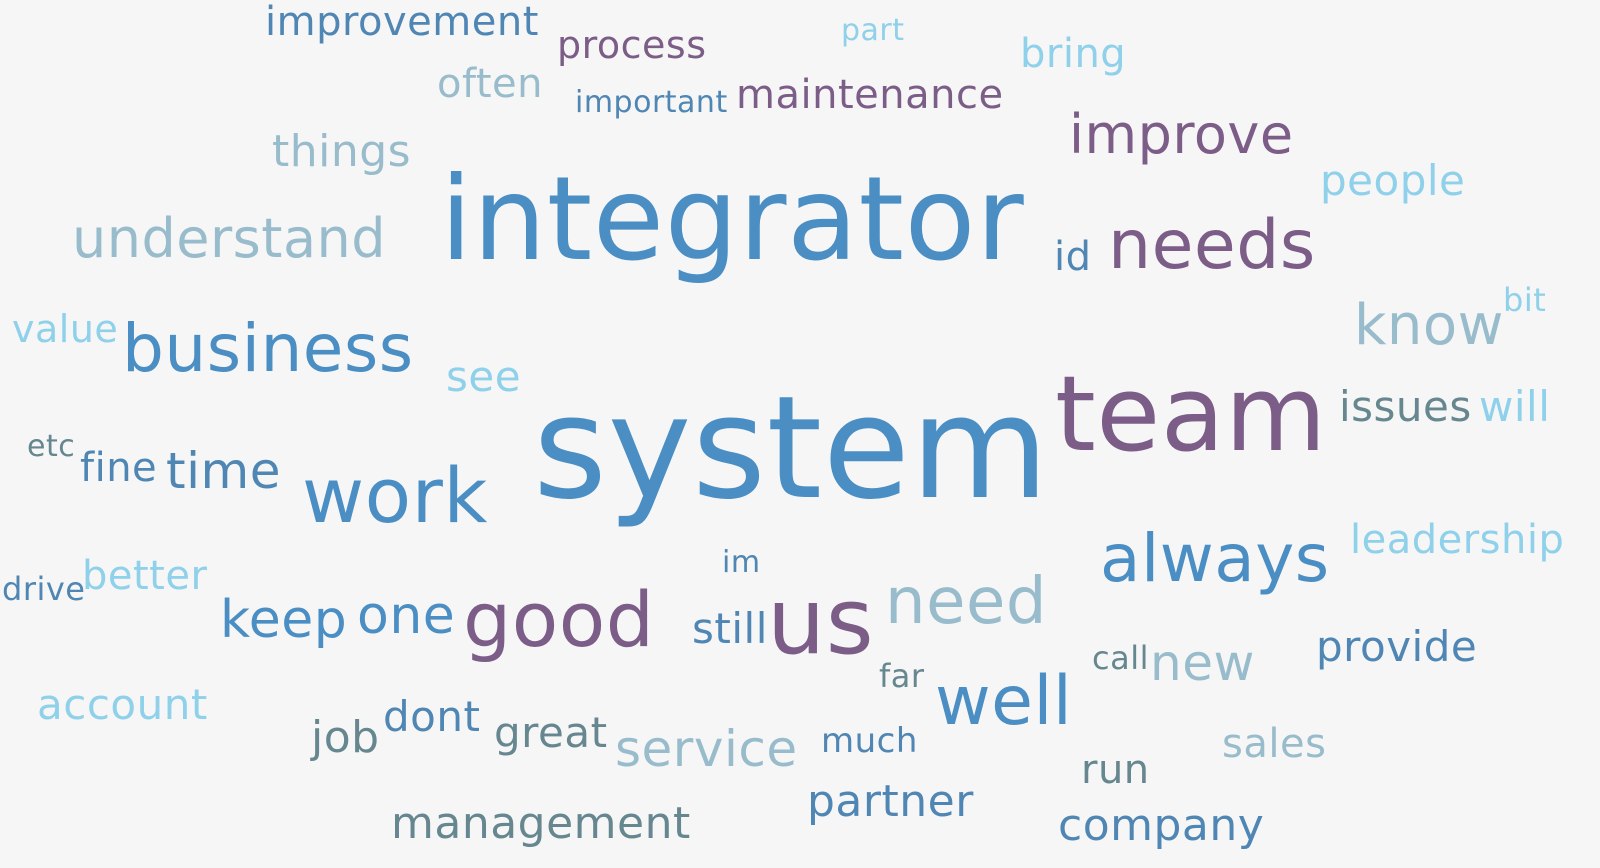  Describe the element at coordinates (402, 22) in the screenshot. I see `word-improvement: improvement` at that location.